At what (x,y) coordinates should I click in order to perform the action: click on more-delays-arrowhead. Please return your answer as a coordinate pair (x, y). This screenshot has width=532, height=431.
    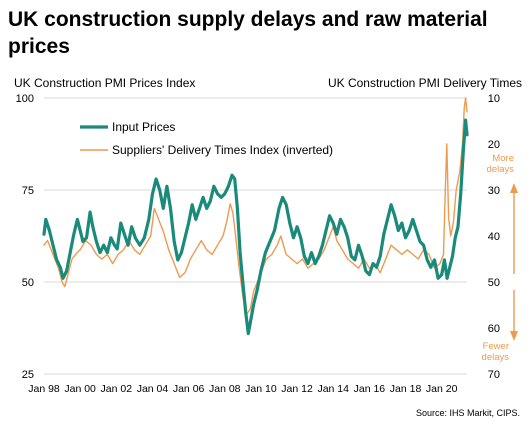
    Looking at the image, I should click on (514, 188).